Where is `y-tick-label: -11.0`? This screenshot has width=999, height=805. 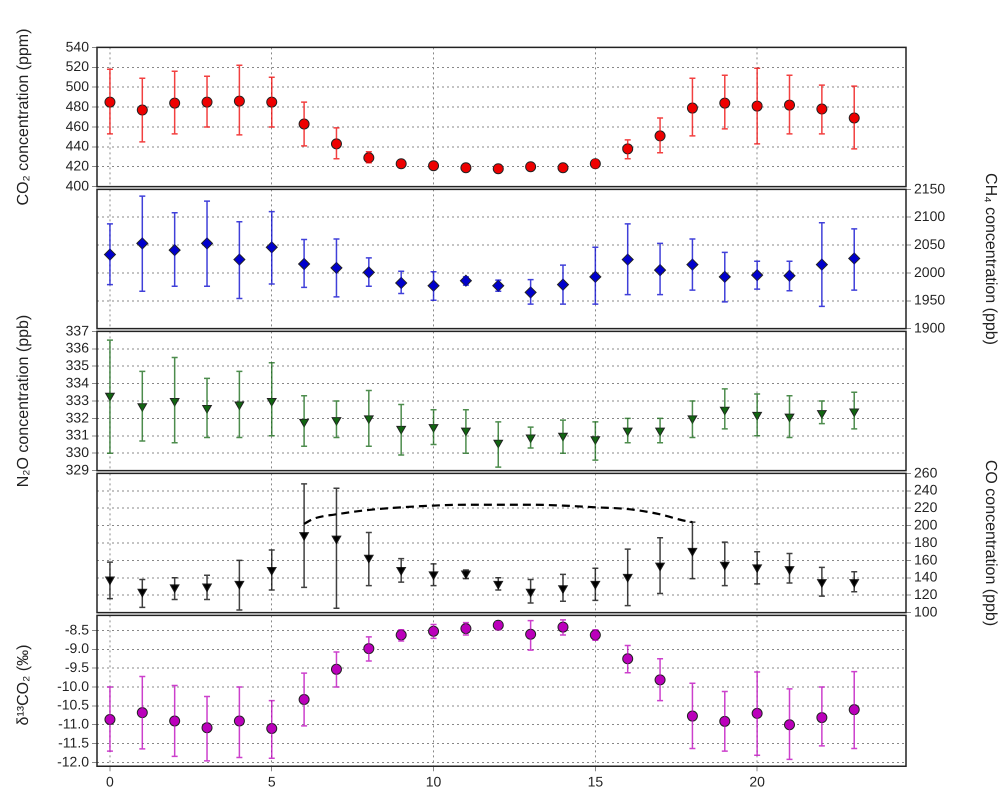
y-tick-label: -11.0 is located at coordinates (74, 724).